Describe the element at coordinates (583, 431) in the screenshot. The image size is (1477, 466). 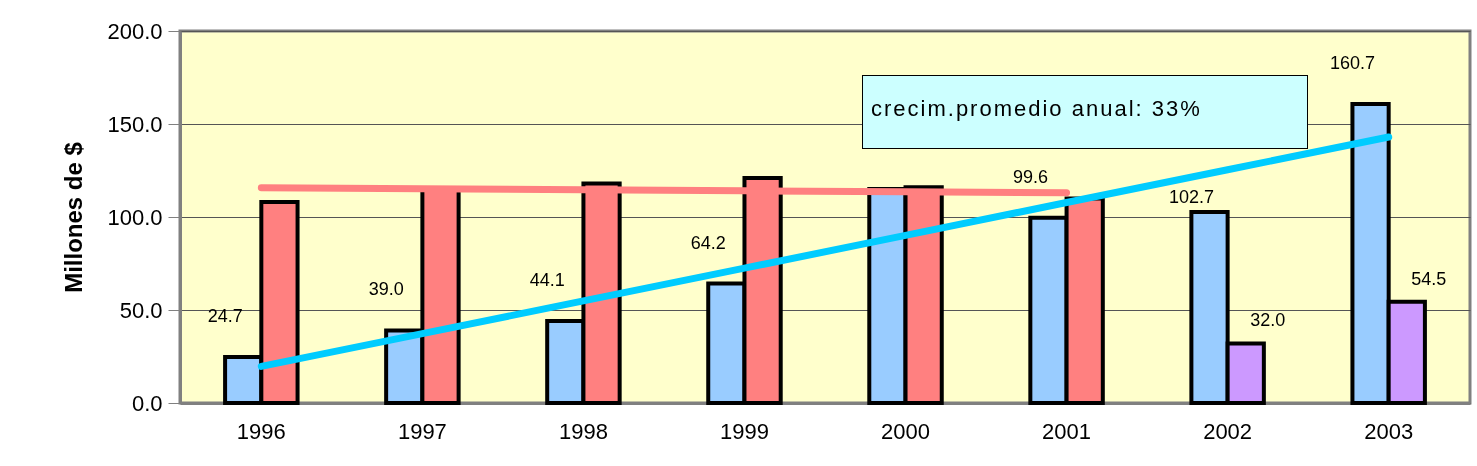
I see `x-tick-label: 1998` at that location.